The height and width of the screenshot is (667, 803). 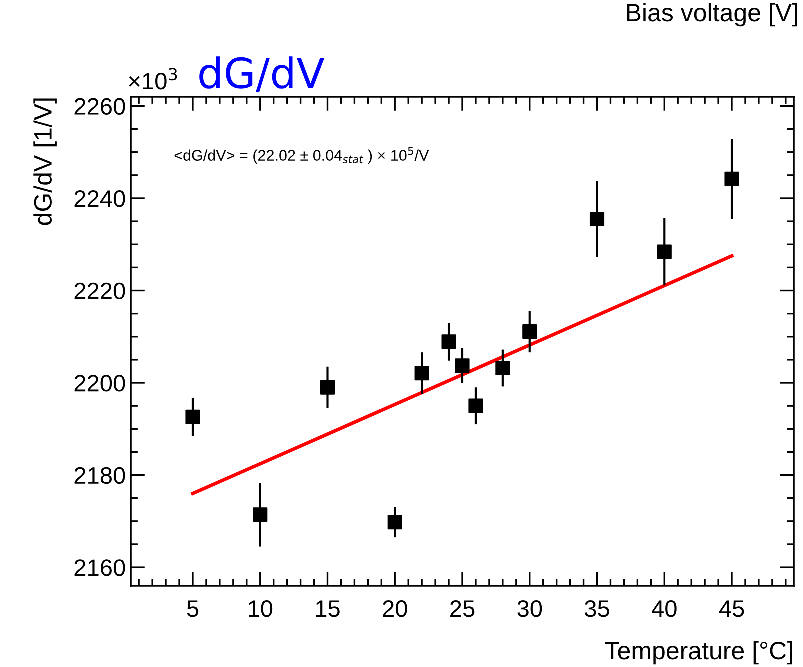 What do you see at coordinates (100, 568) in the screenshot?
I see `y-tick-label: 2160` at bounding box center [100, 568].